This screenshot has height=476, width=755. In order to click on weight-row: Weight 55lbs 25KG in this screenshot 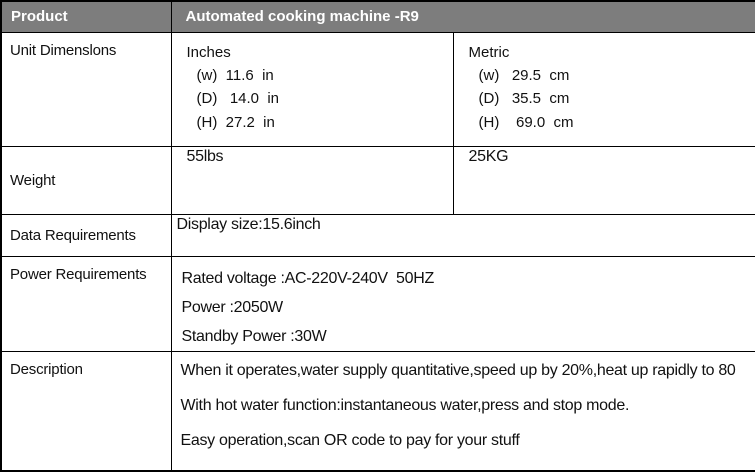, I will do `click(377, 180)`.